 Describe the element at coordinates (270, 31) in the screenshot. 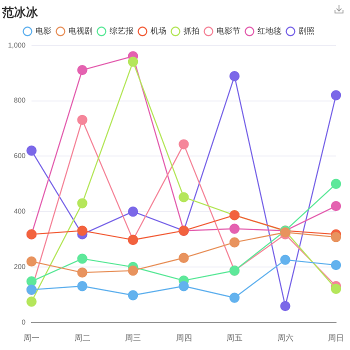

I see `legend-label: 红地毯` at that location.